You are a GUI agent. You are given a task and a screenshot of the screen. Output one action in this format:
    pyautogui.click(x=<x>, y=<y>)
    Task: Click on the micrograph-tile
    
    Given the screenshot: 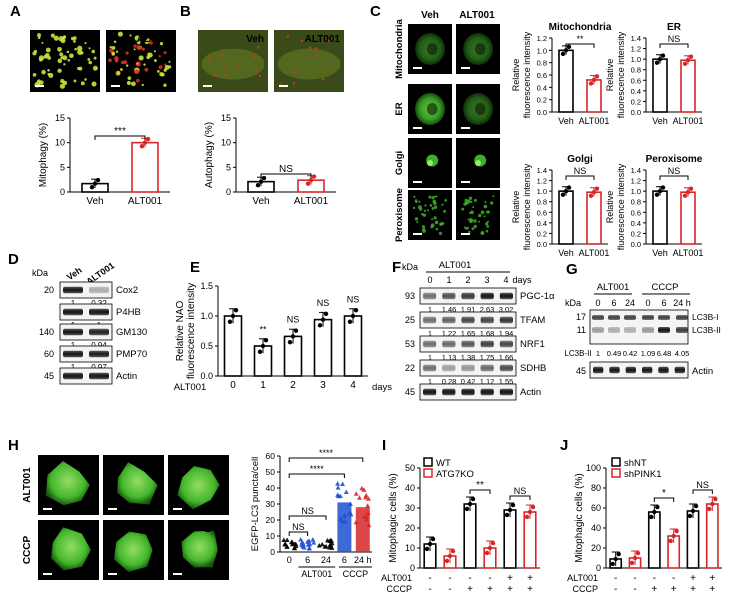 What is the action you would take?
    pyautogui.click(x=478, y=49)
    